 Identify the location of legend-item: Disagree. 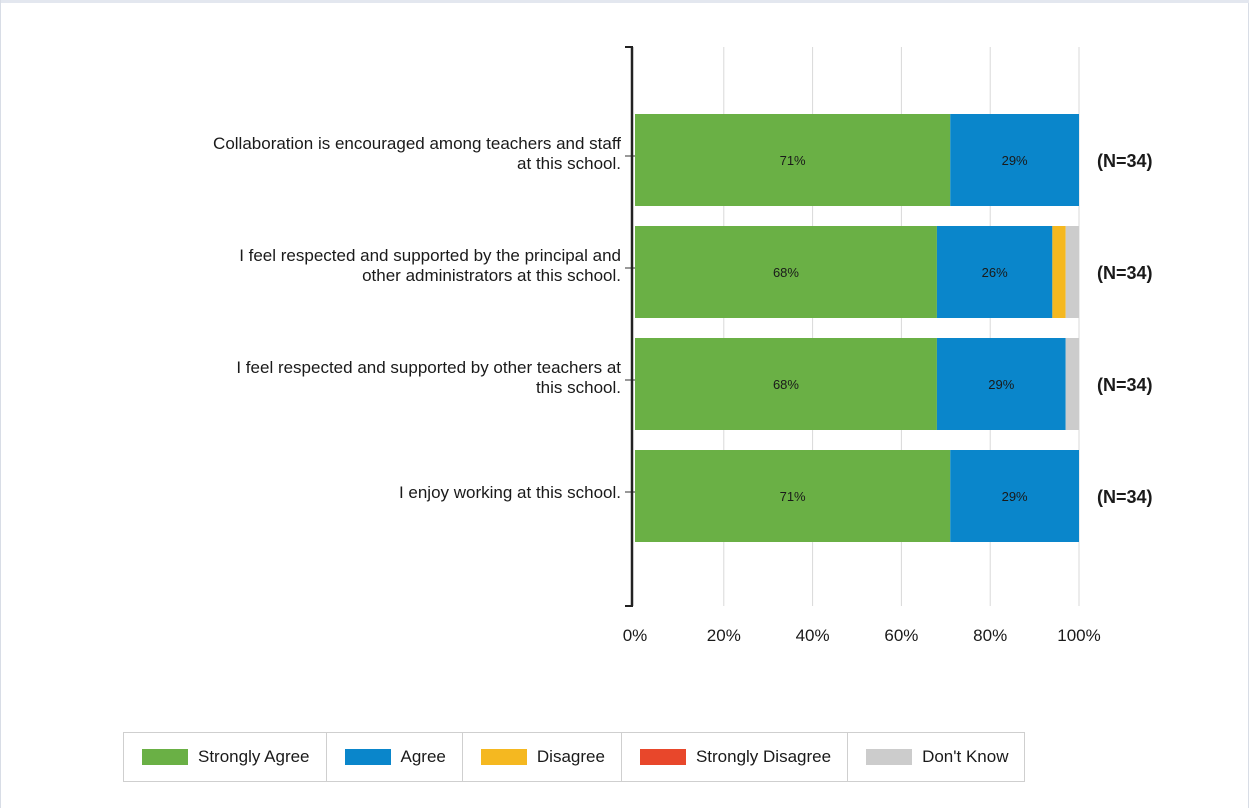
(542, 757).